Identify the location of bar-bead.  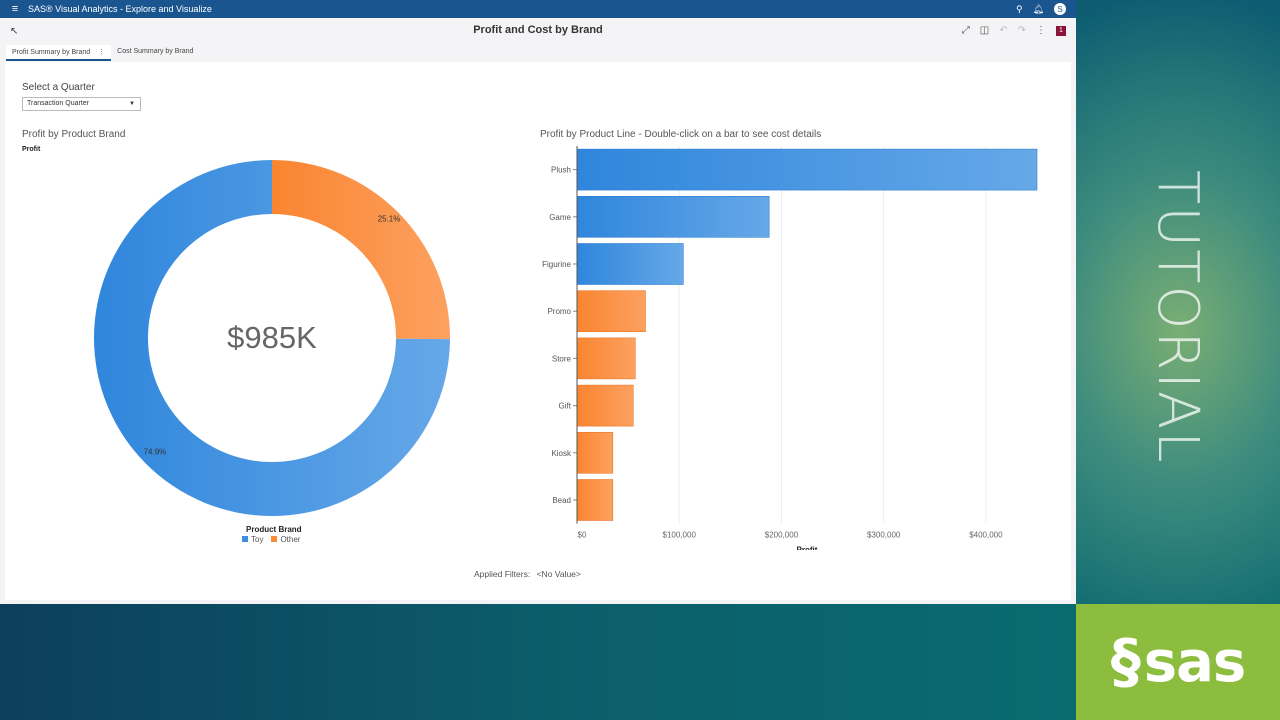
(595, 500).